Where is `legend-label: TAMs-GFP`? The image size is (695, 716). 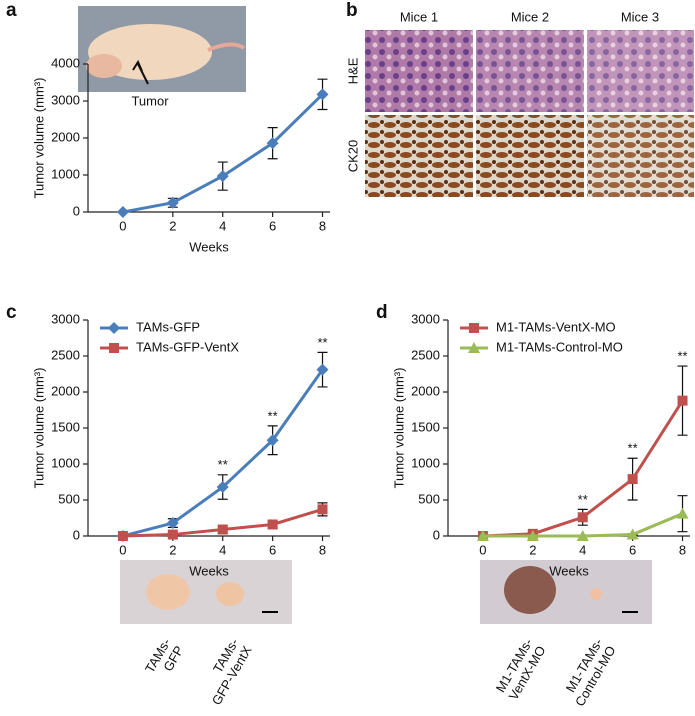
legend-label: TAMs-GFP is located at coordinates (168, 326).